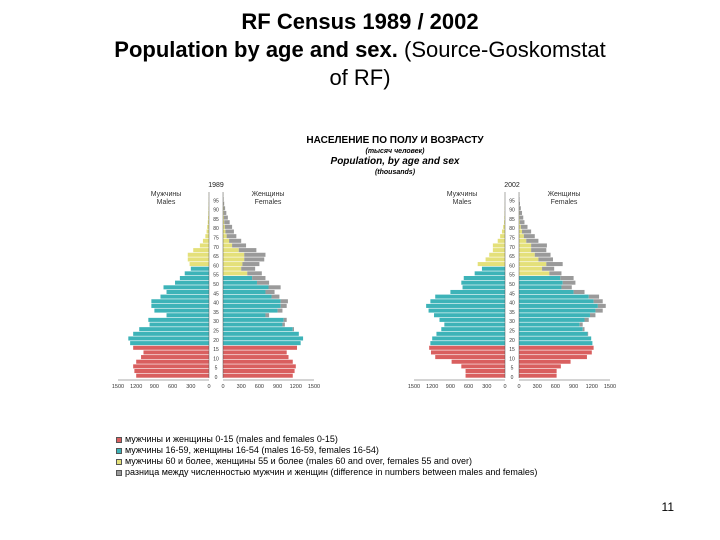  I want to click on age-tick-1989-9: 45, so click(216, 294).